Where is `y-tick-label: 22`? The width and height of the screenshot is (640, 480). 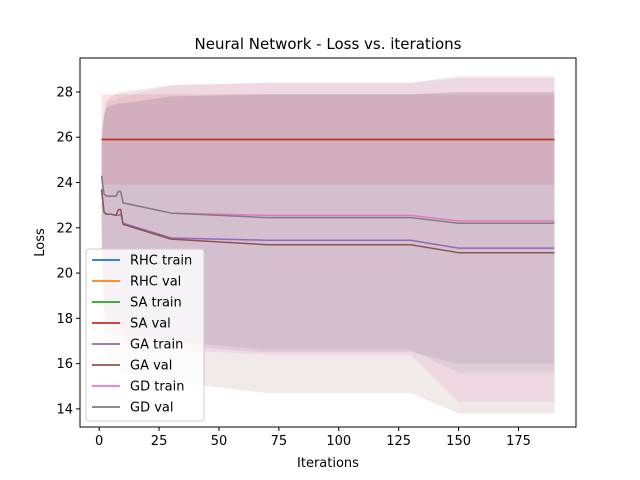 y-tick-label: 22 is located at coordinates (64, 228).